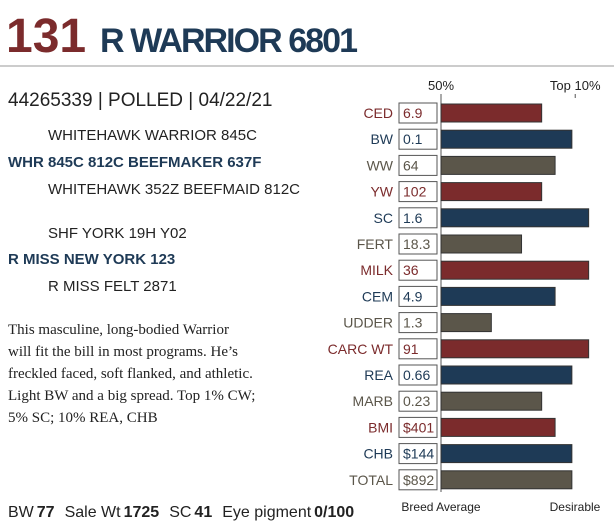 Image resolution: width=614 pixels, height=530 pixels. I want to click on sire: WHR 845C 812C BEEFMAKER 637F, so click(134, 162).